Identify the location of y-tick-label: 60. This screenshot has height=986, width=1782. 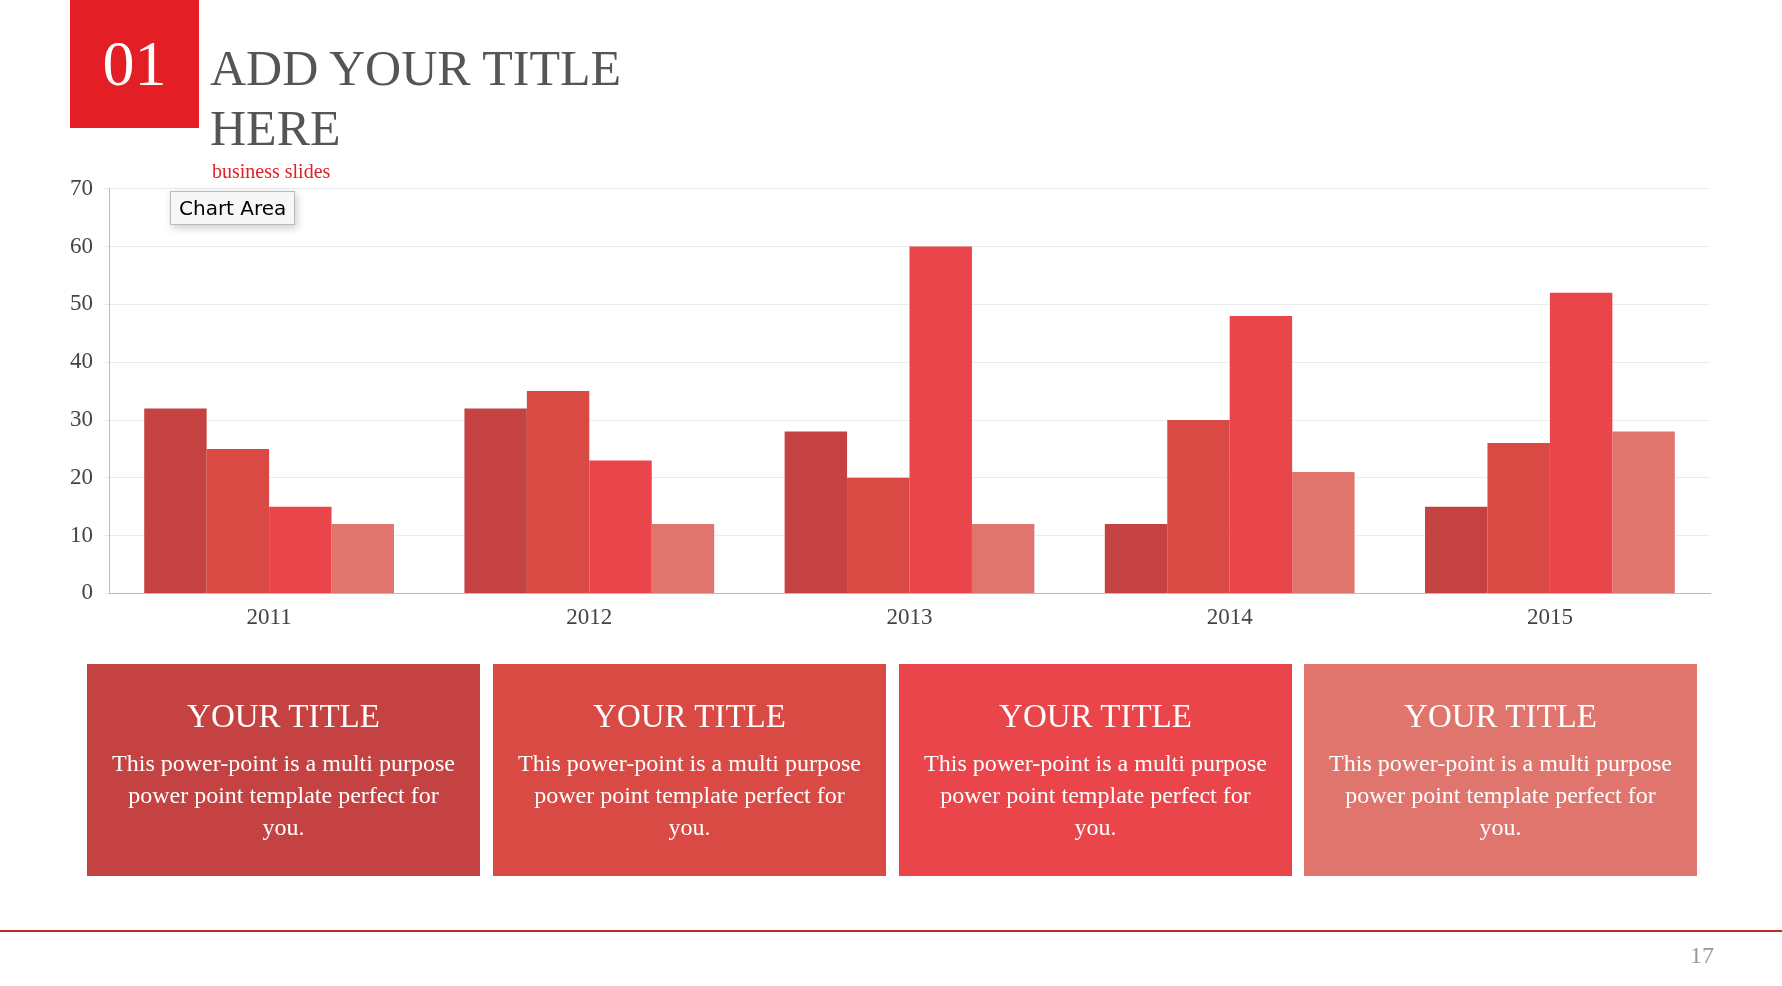
(81, 245).